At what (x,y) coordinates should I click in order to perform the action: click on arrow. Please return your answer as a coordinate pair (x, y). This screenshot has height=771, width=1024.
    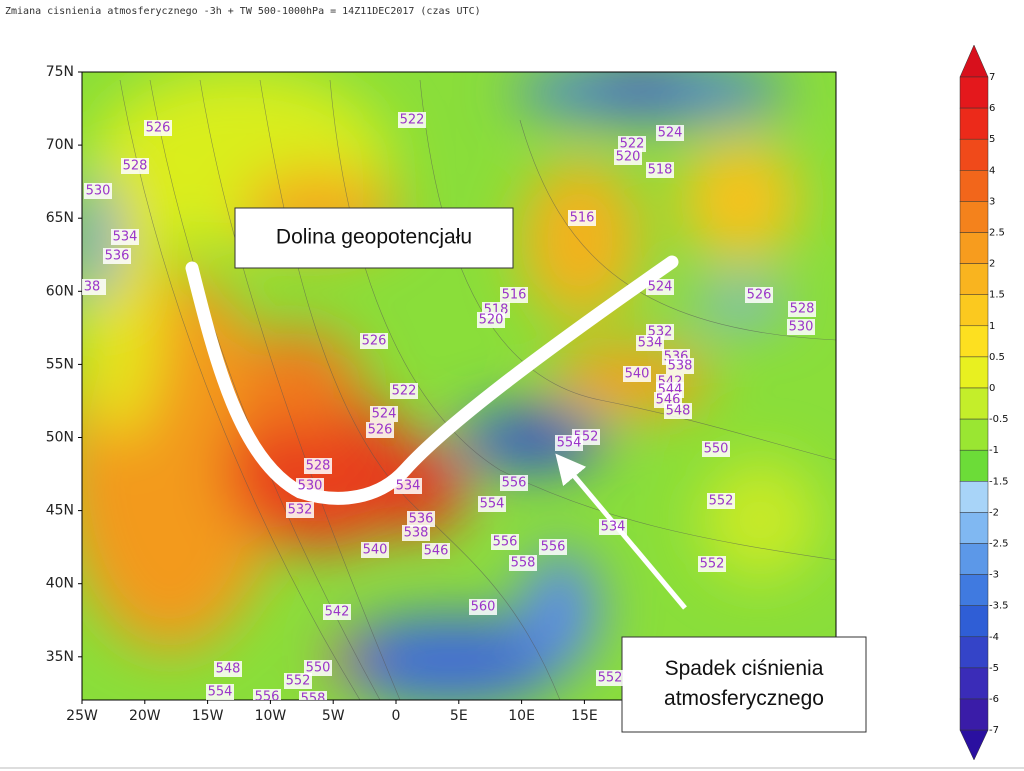
    Looking at the image, I should click on (621, 531).